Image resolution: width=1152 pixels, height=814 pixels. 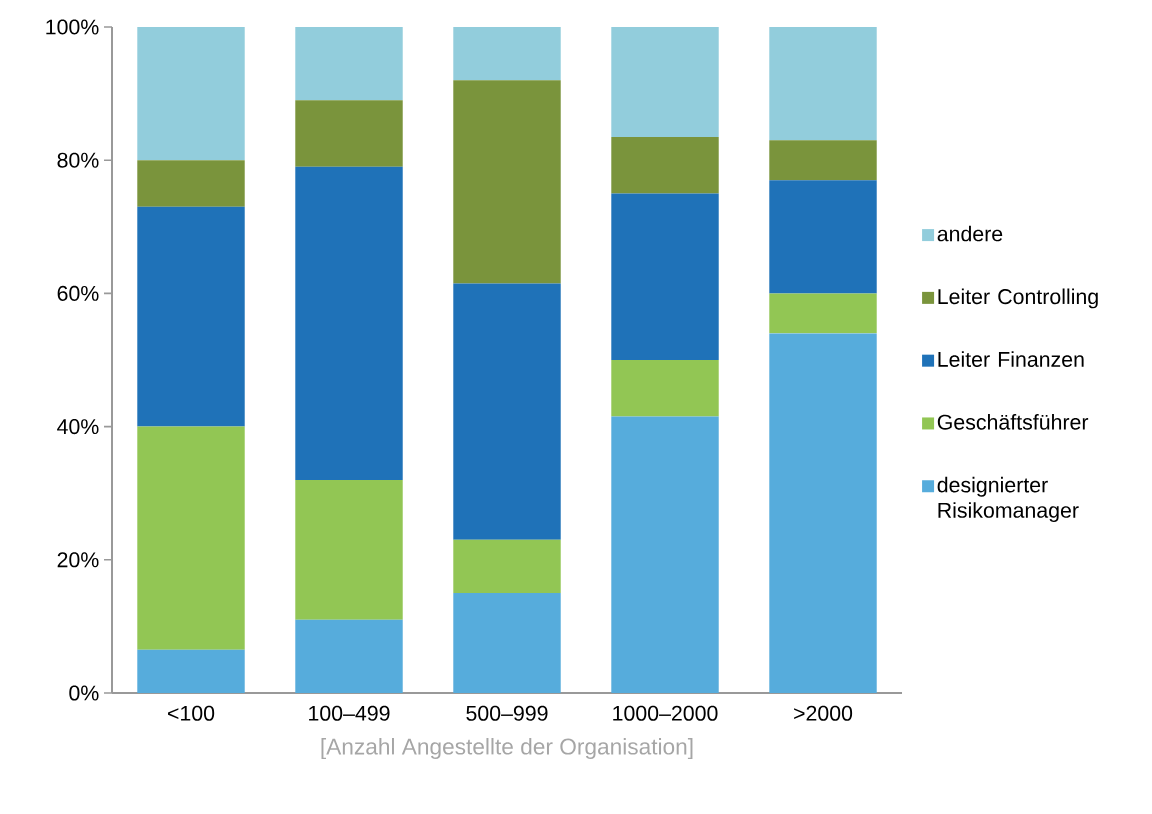 I want to click on y-tick-label: 20%, so click(x=78, y=560).